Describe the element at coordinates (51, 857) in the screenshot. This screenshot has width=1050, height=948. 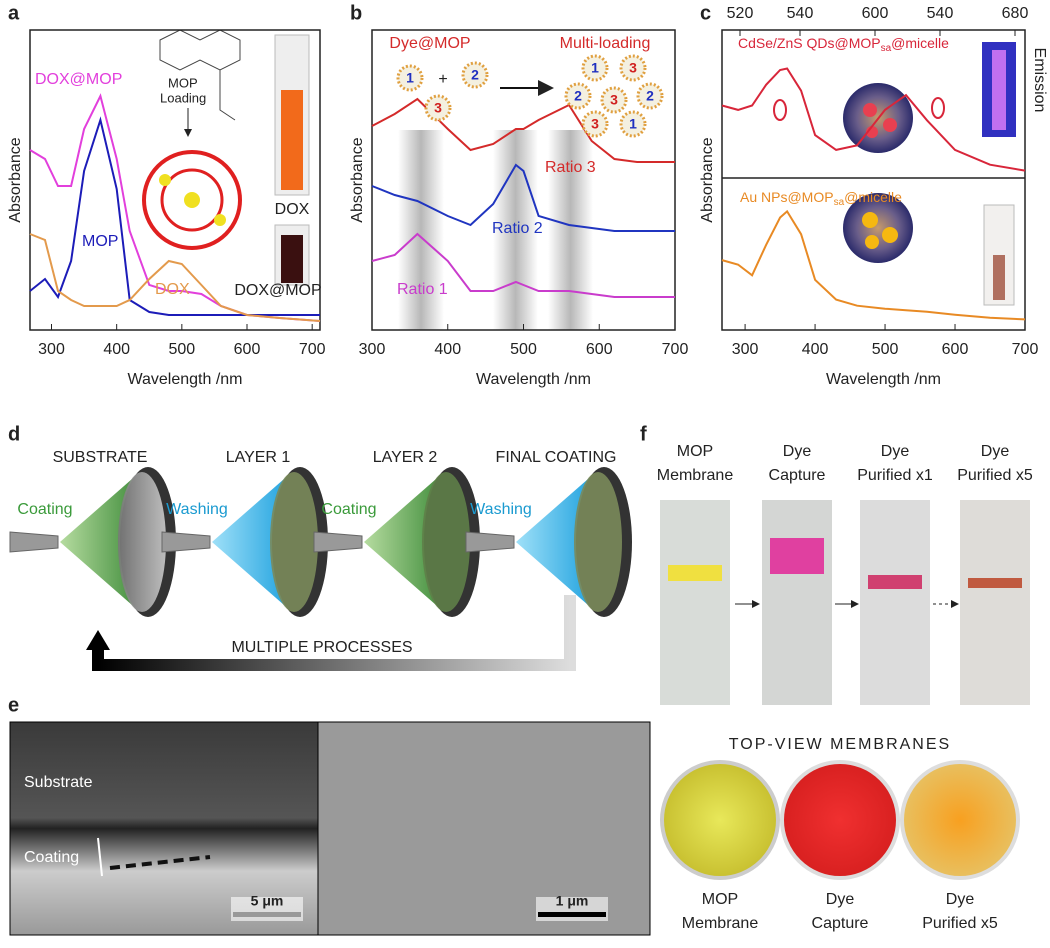
I see `label: Coating` at that location.